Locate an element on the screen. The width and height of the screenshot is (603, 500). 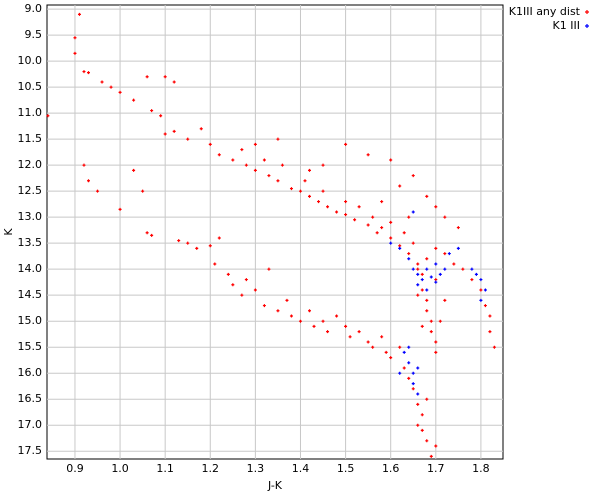
y-tick-label: 9.5 is located at coordinates (34, 34).